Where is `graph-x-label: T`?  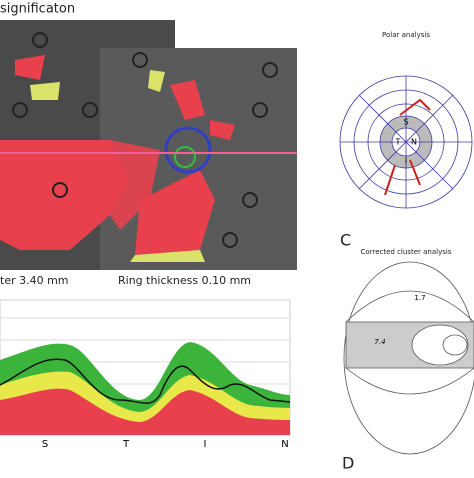
graph-x-label: T is located at coordinates (126, 444).